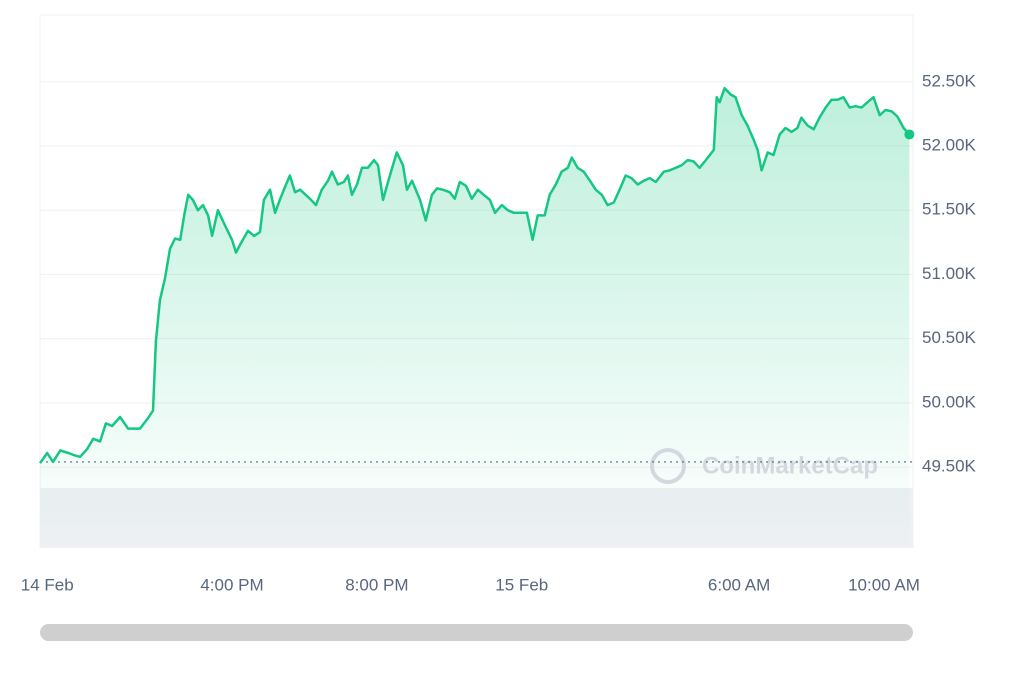 This screenshot has width=1024, height=688. Describe the element at coordinates (949, 466) in the screenshot. I see `y-tick-label: 49.50K` at that location.